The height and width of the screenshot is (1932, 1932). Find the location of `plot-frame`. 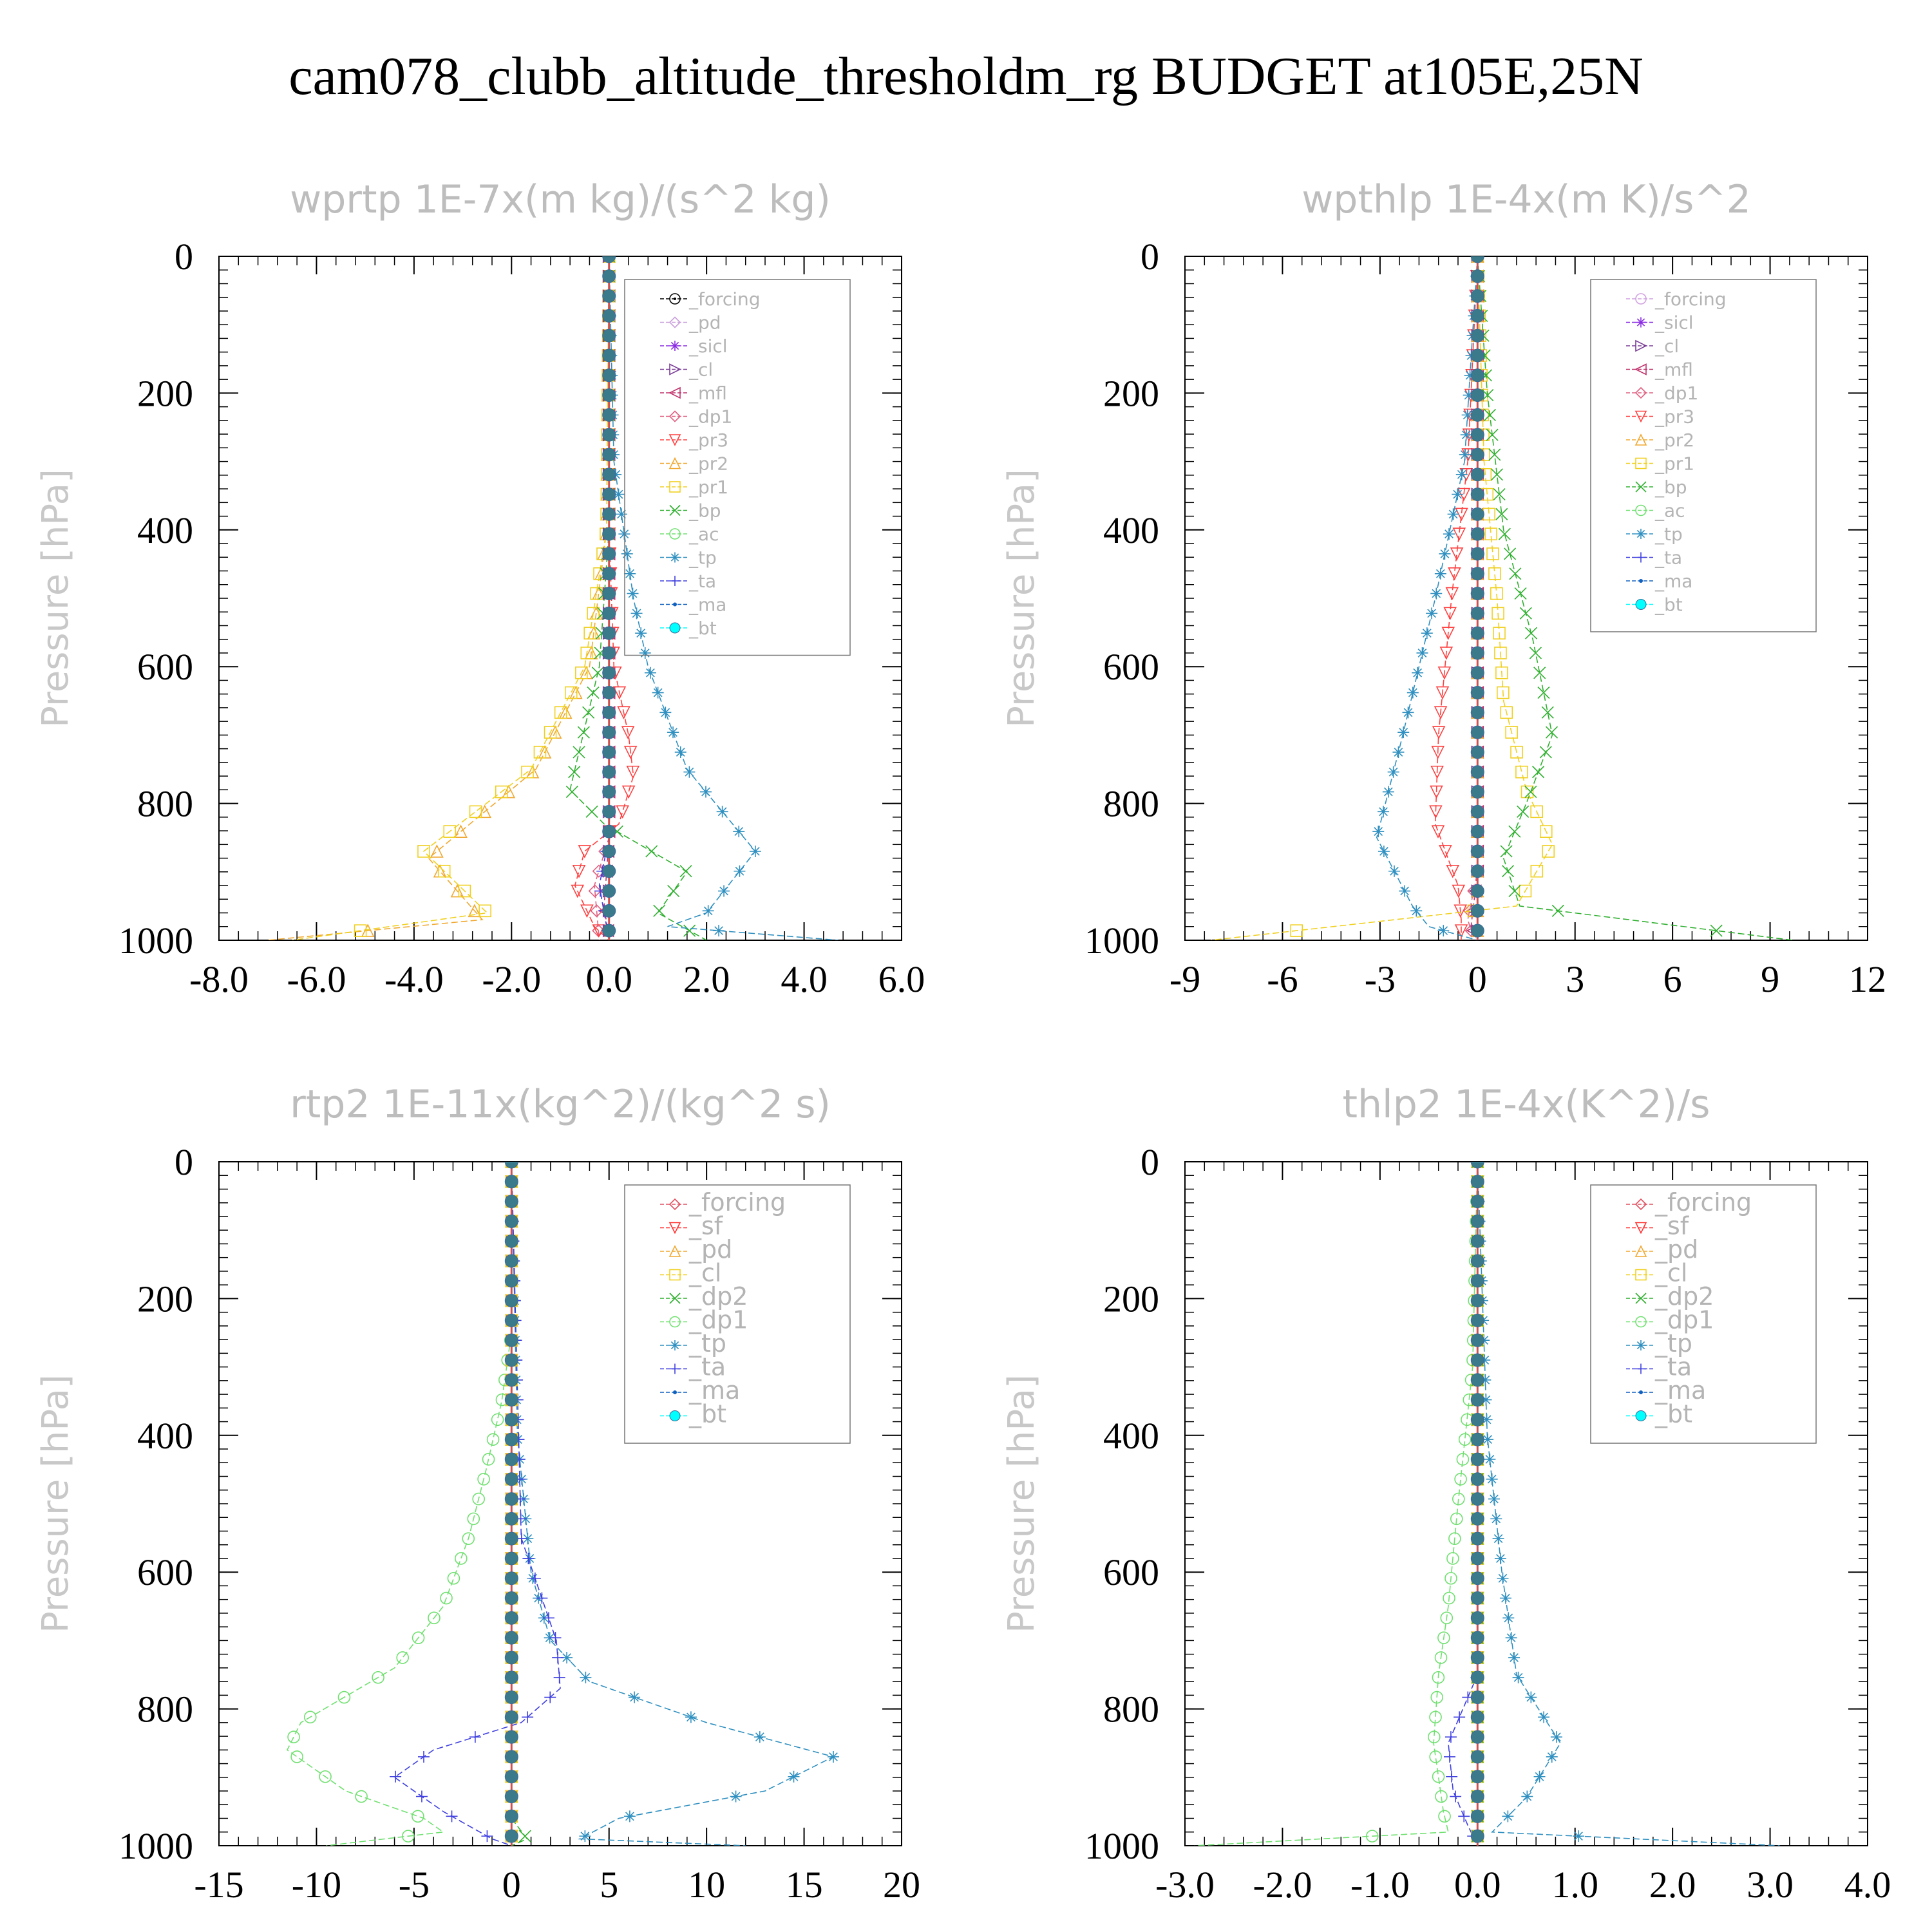

plot-frame is located at coordinates (560, 598).